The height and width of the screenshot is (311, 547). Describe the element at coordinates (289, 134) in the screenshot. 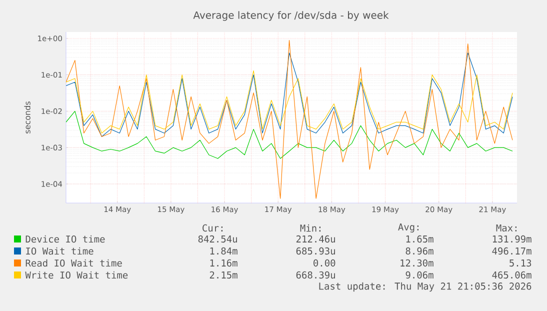

I see `line-series` at that location.